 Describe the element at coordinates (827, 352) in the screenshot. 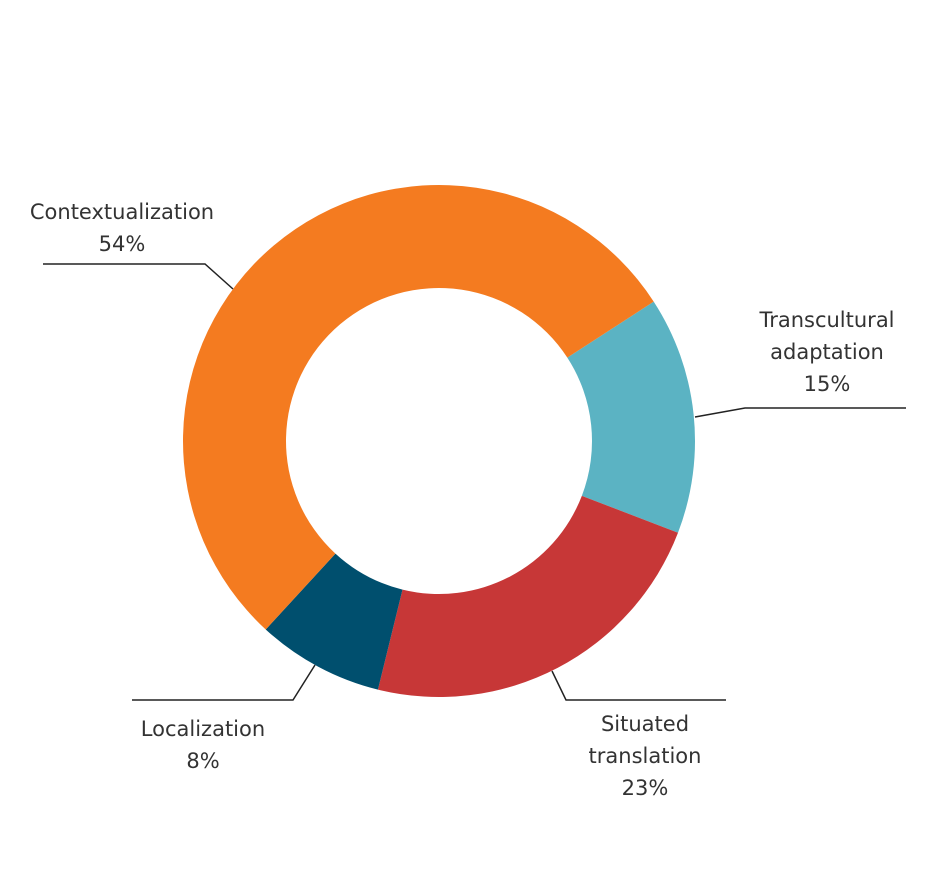

I see `slice-name-label: adaptation` at that location.